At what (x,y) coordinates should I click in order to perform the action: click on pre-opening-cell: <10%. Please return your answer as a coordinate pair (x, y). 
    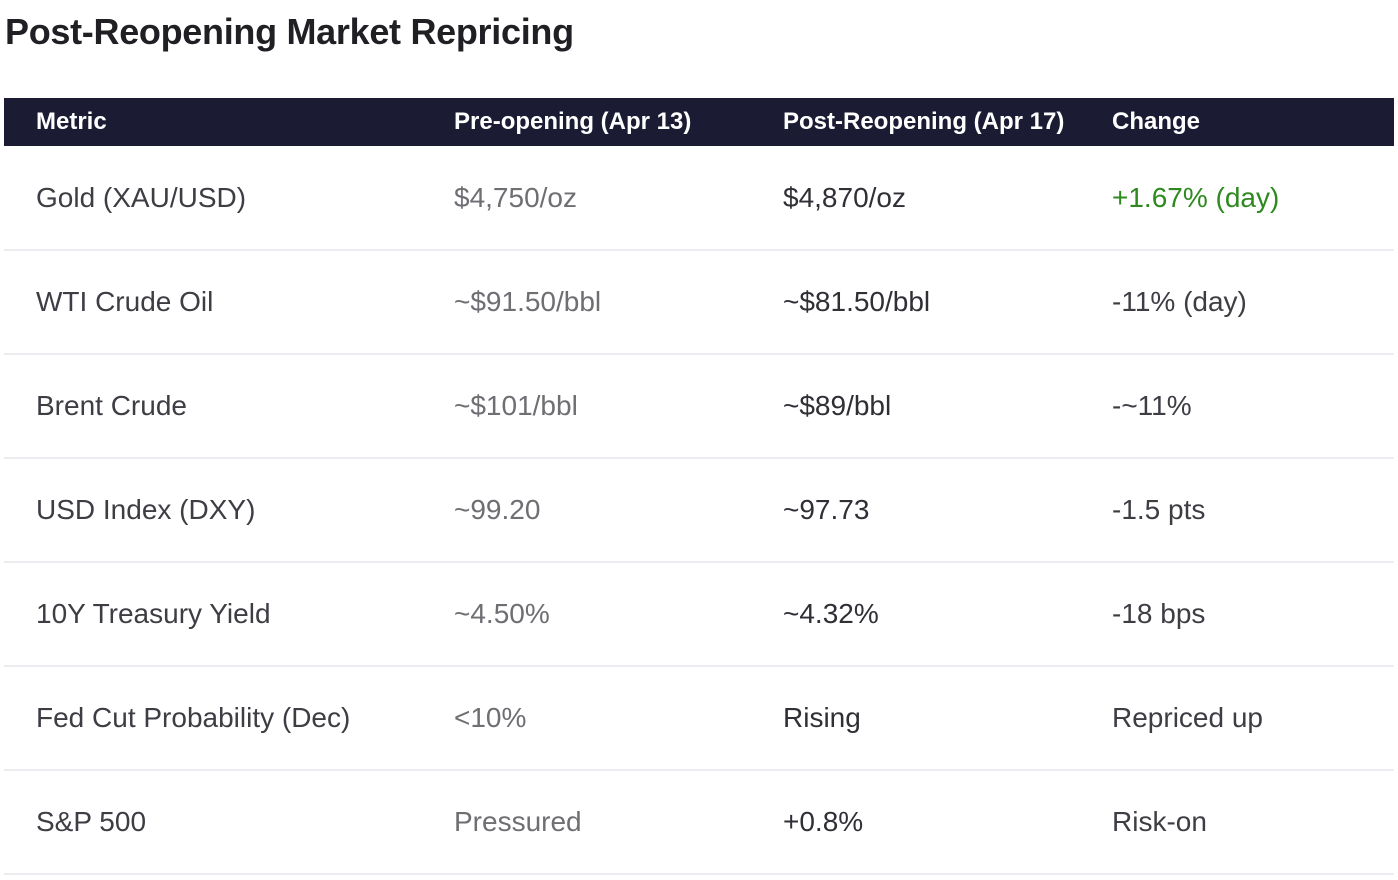
    Looking at the image, I should click on (490, 717).